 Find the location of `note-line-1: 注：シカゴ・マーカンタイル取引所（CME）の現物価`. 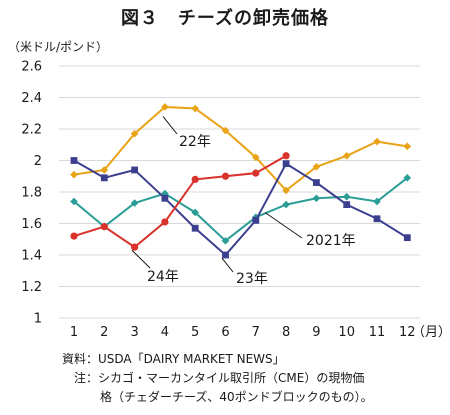

note-line-1: 注：シカゴ・マーカンタイル取引所（CME）の現物価 is located at coordinates (219, 378).